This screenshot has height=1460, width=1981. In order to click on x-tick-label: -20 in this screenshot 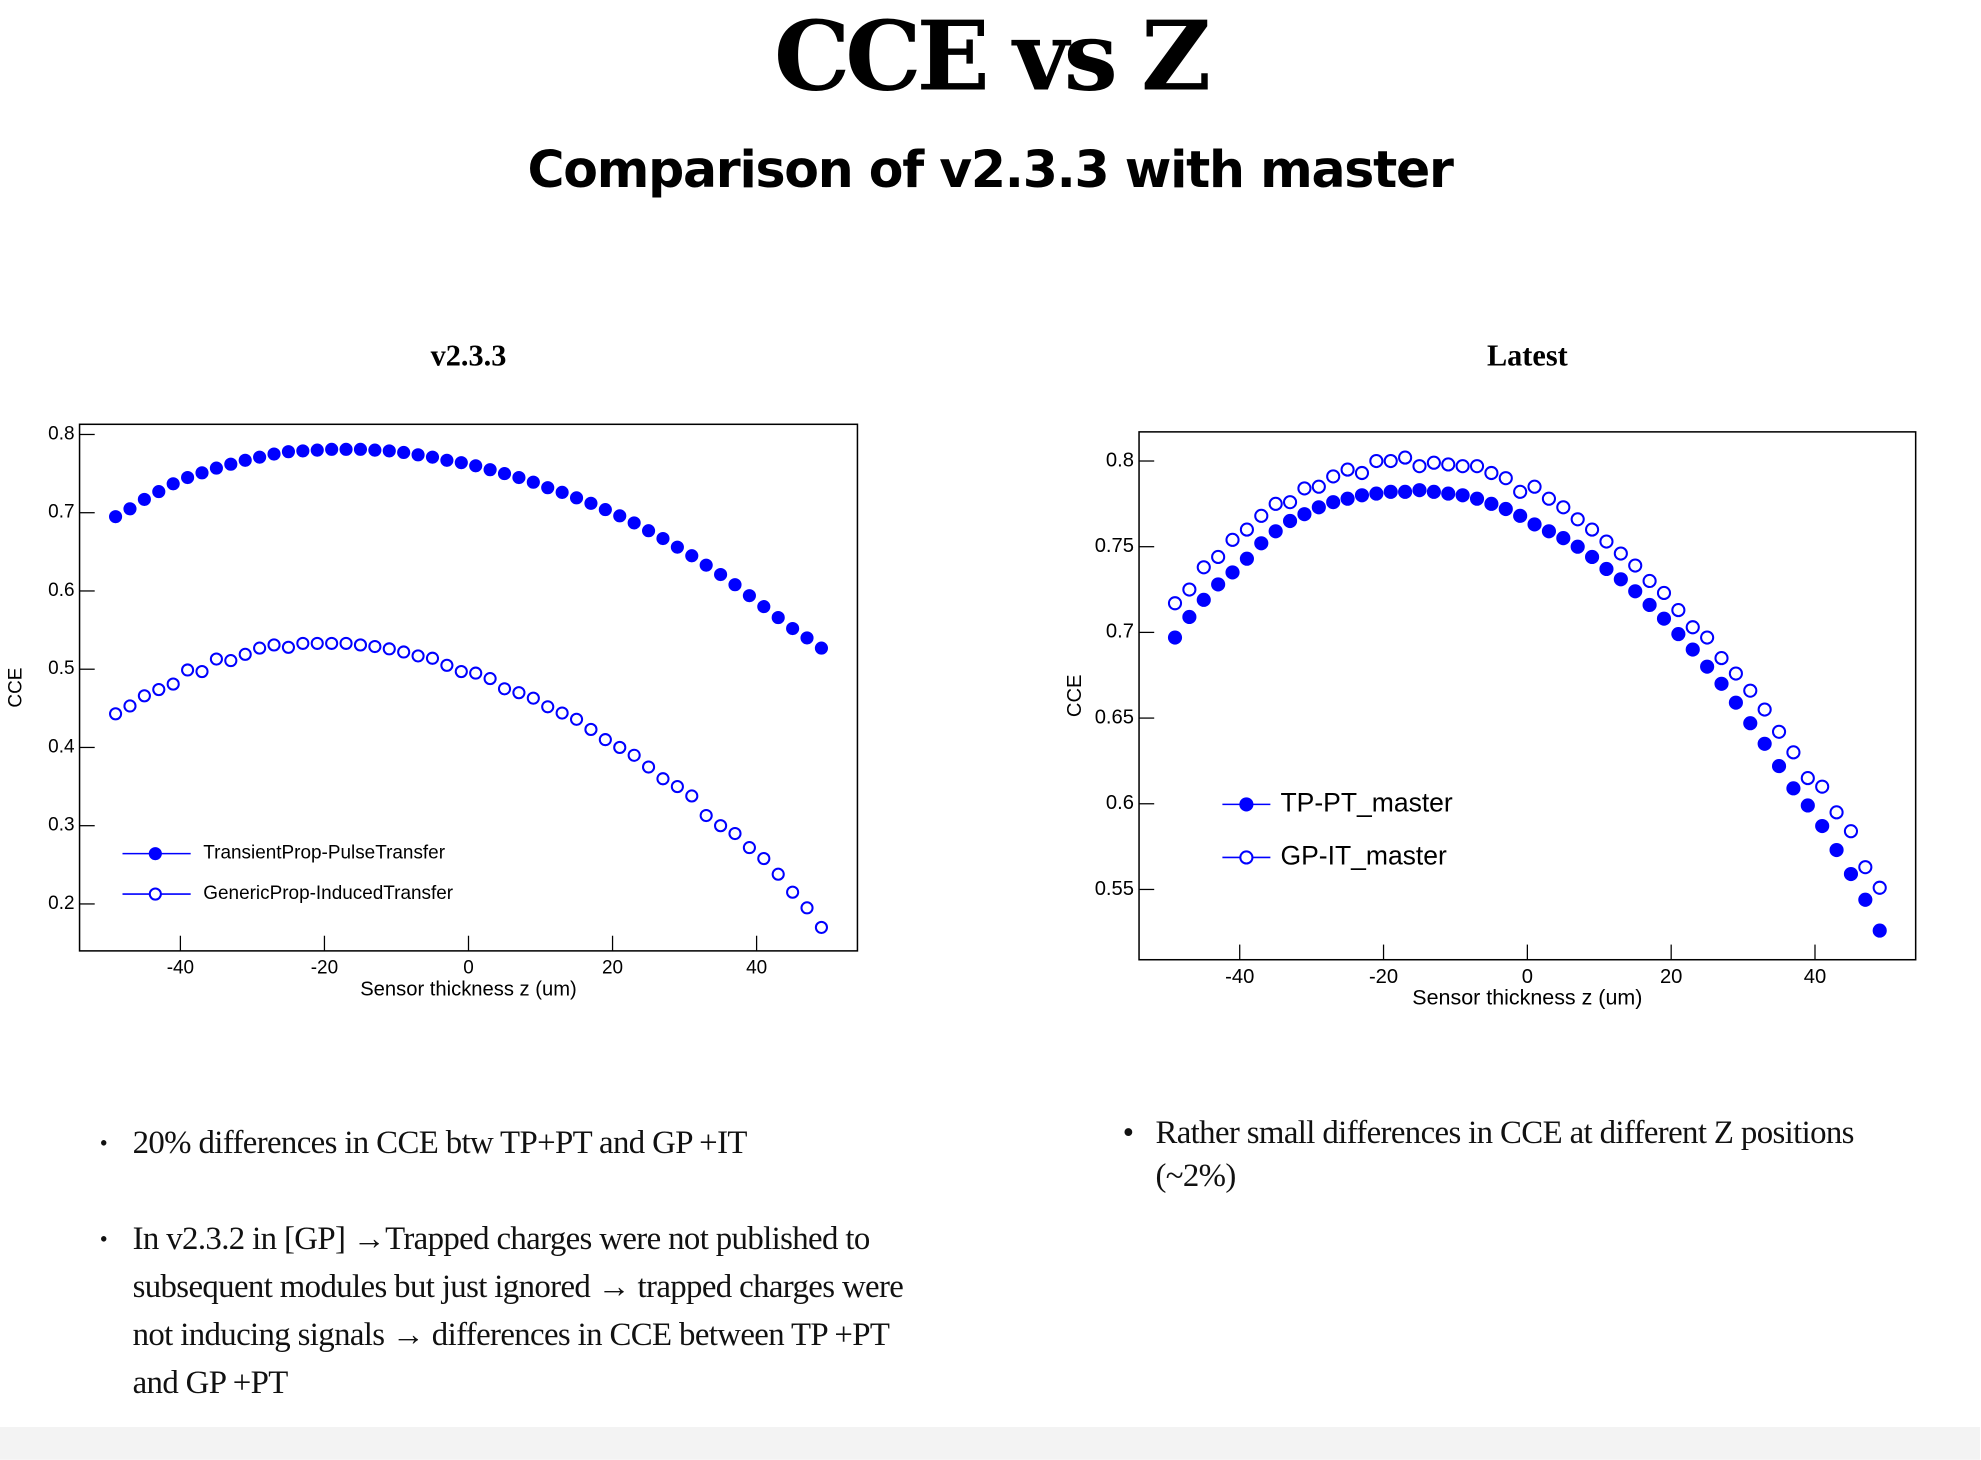, I will do `click(324, 968)`.